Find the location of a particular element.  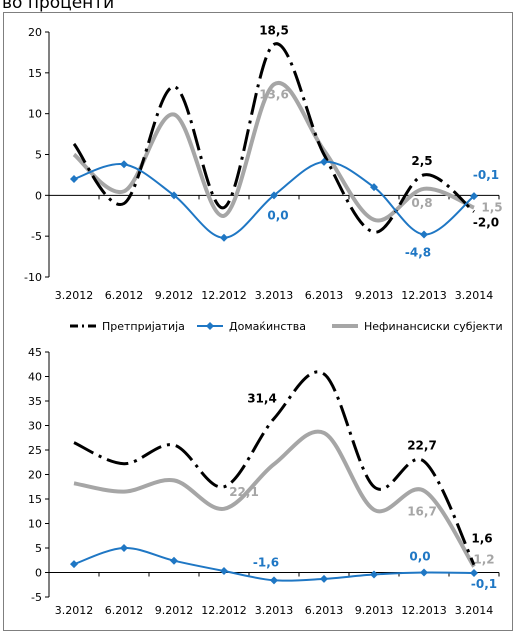

data-label: 22,1 is located at coordinates (244, 492).